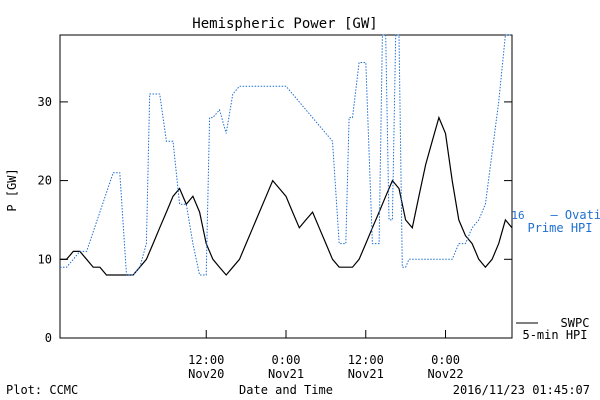  I want to click on y-tick-label: 20, so click(45, 181).